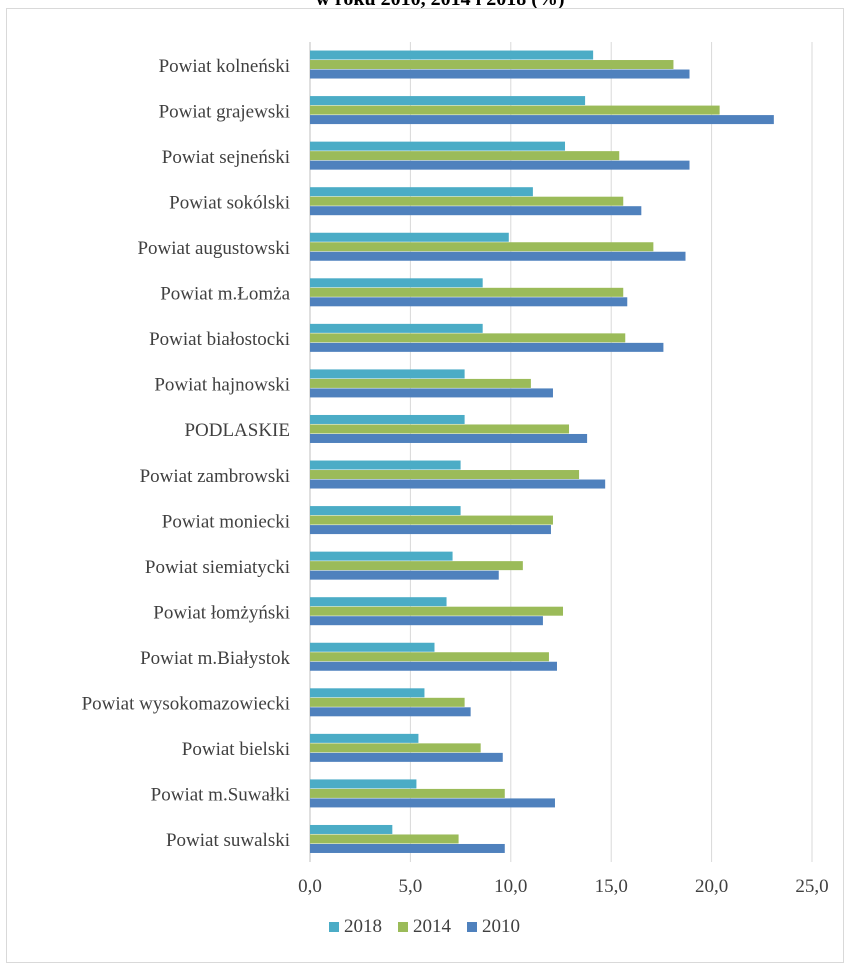  I want to click on legend-swatch-2014, so click(403, 927).